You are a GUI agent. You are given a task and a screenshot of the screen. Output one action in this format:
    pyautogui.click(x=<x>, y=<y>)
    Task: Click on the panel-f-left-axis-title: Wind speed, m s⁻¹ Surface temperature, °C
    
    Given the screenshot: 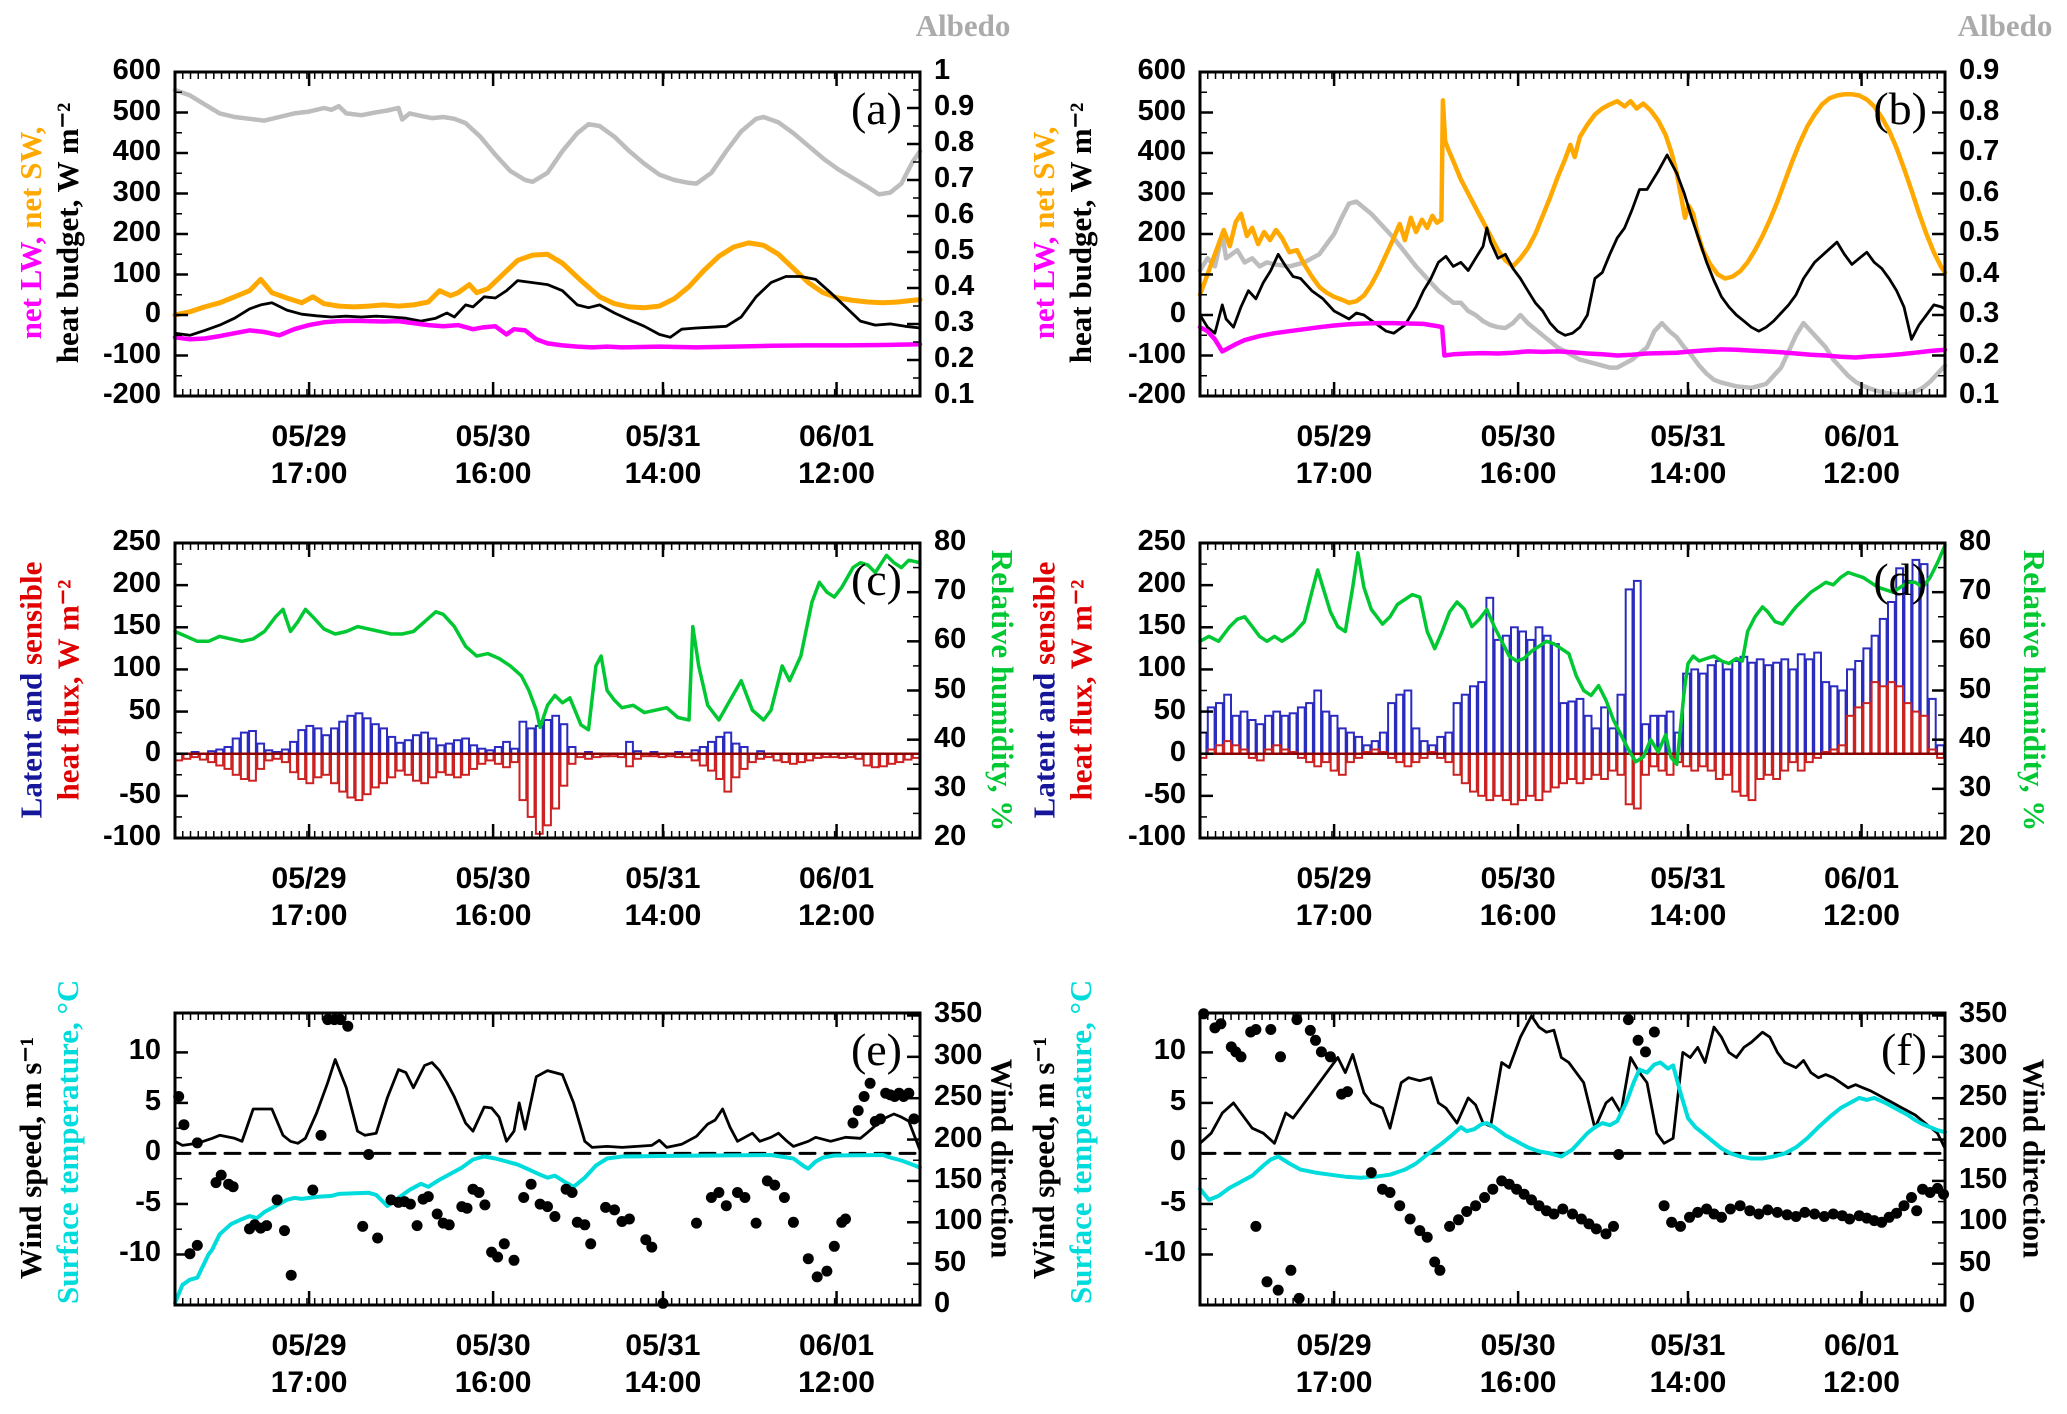 What is the action you would take?
    pyautogui.click(x=1062, y=1142)
    